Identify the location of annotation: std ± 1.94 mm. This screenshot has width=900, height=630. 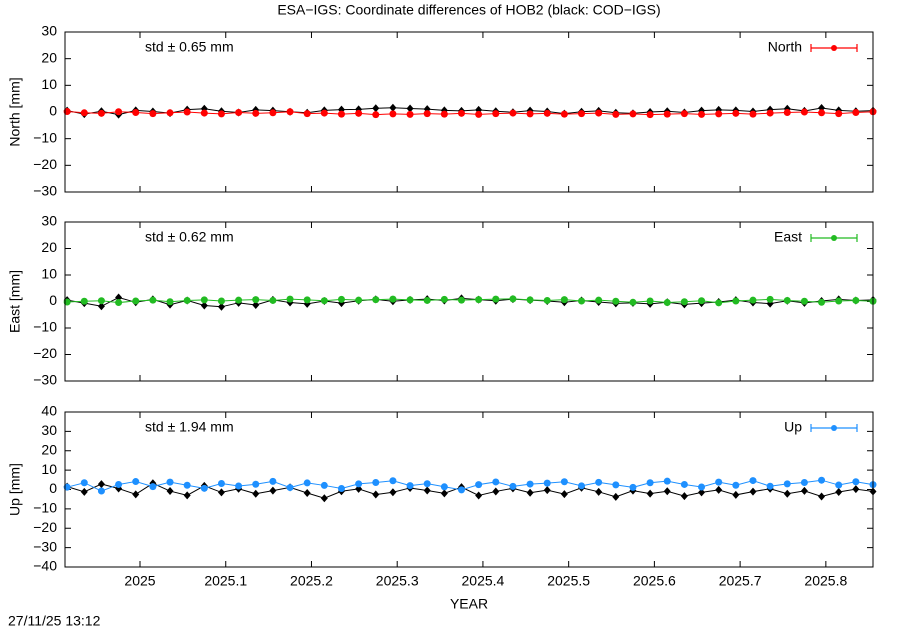
(189, 427).